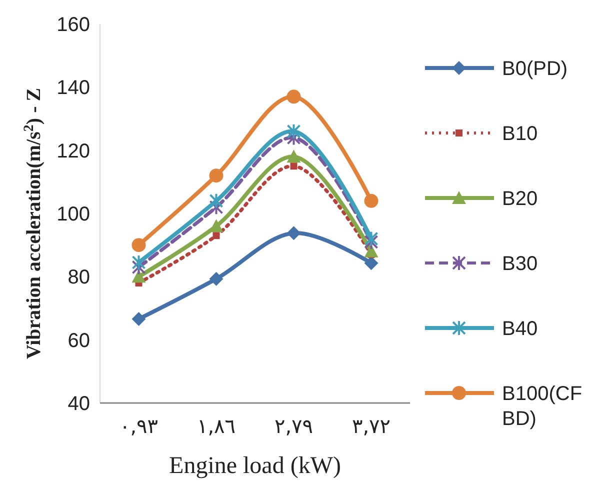 This screenshot has width=604, height=488. I want to click on x-tick-label: ٣,٧٢, so click(371, 426).